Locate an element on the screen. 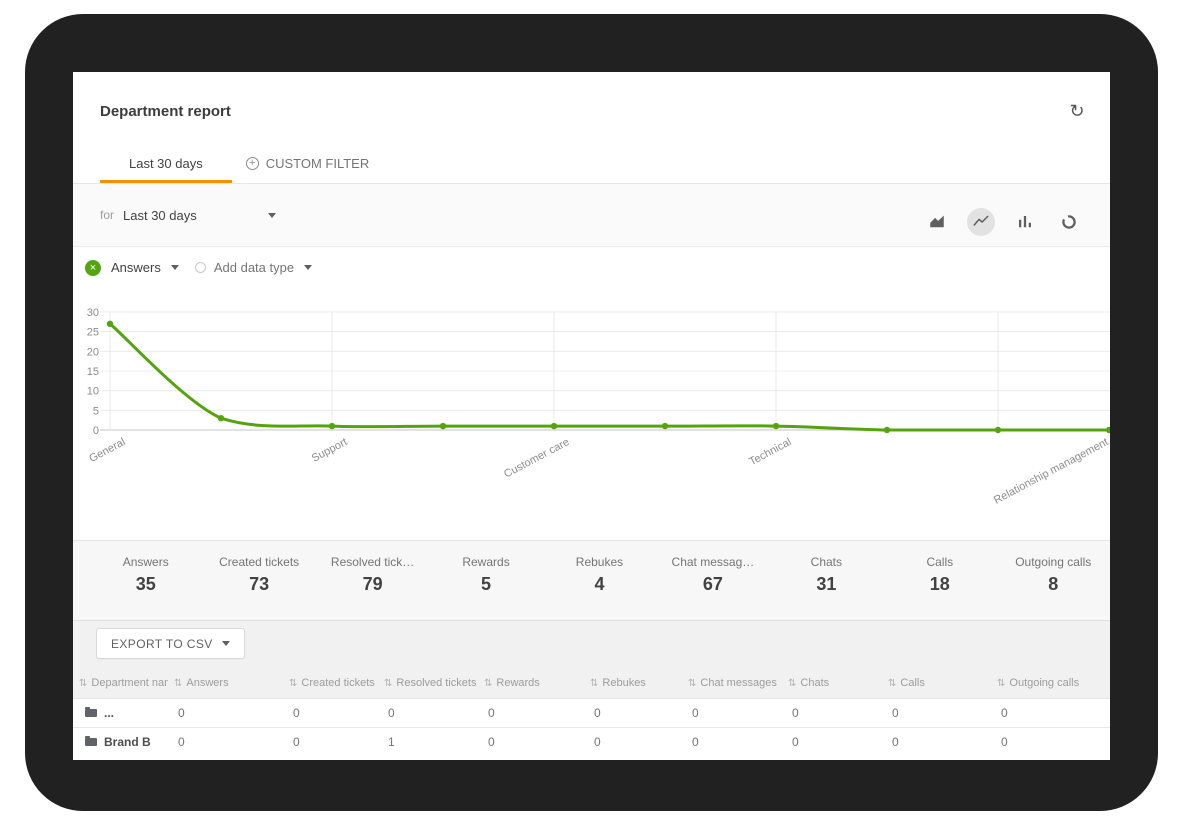  column-header-created-tickets: ⇅ Created tickets is located at coordinates (330, 683).